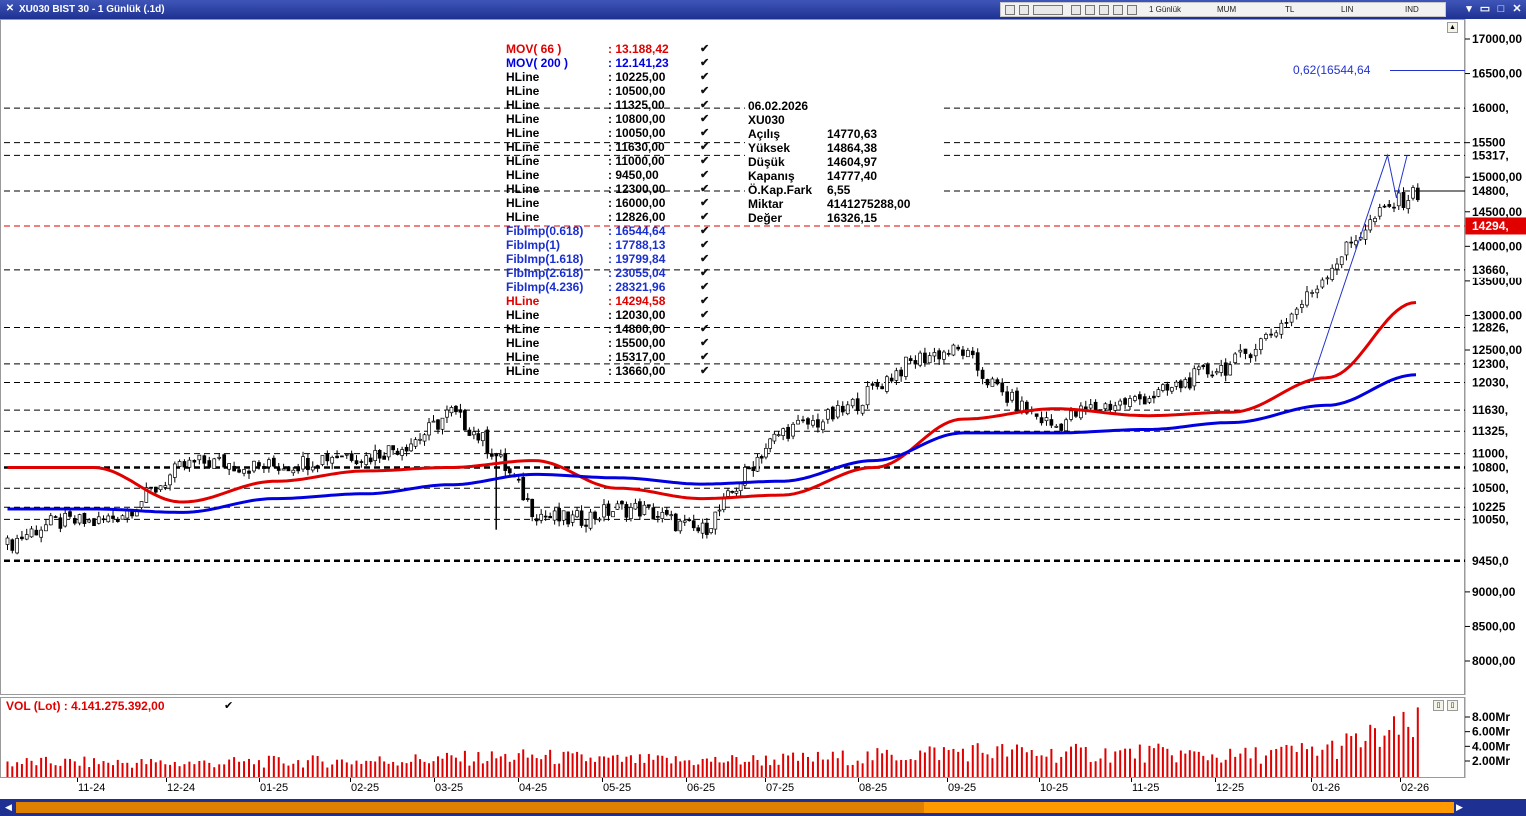 This screenshot has height=816, width=1526. Describe the element at coordinates (1452, 705) in the screenshot. I see `volume-panel-icon-2: ▯` at that location.